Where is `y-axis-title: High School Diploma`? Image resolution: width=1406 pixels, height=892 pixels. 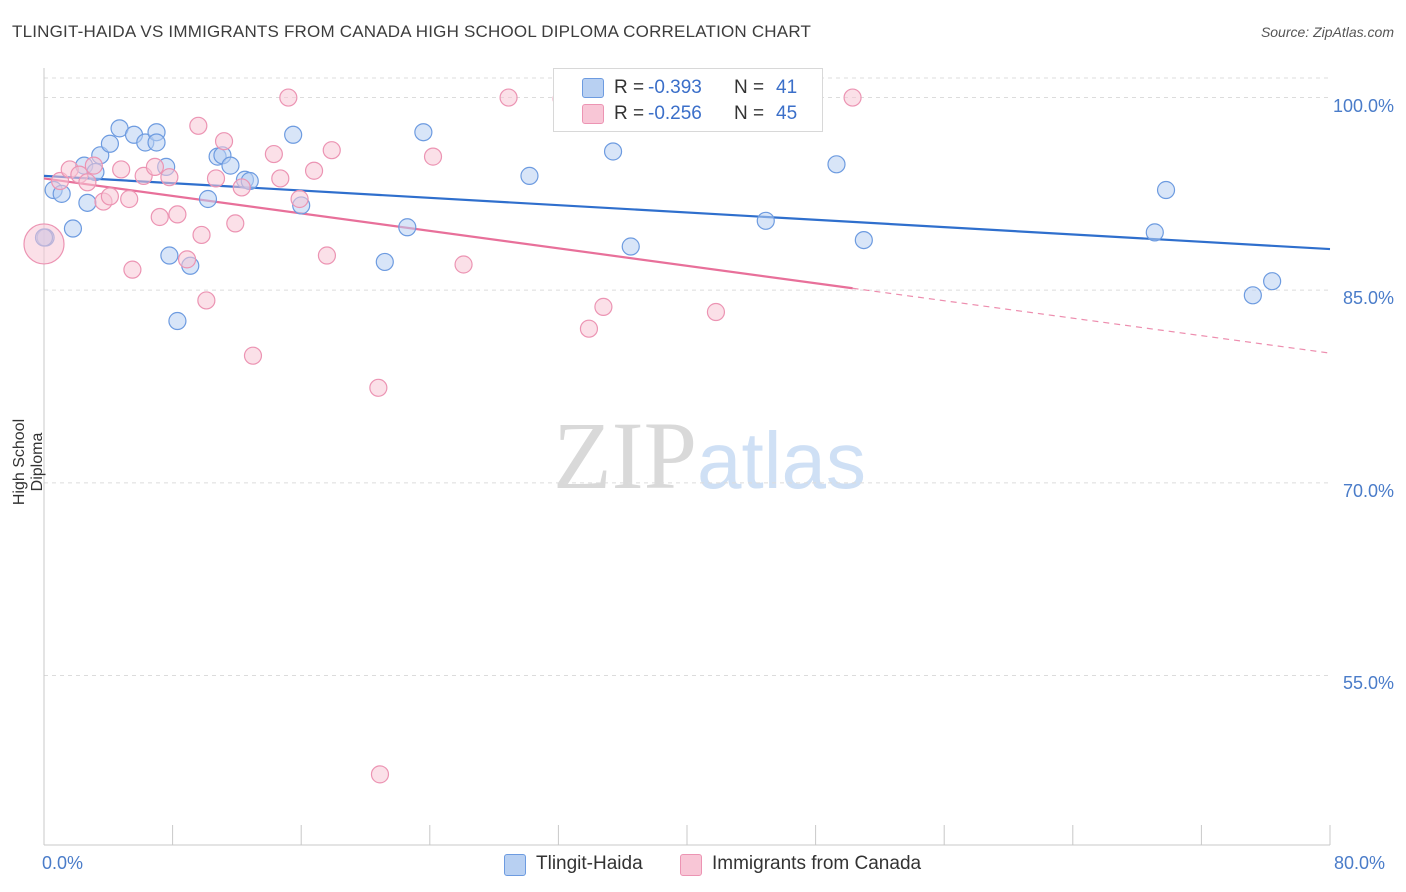 y-axis-title: High School Diploma is located at coordinates (28, 462).